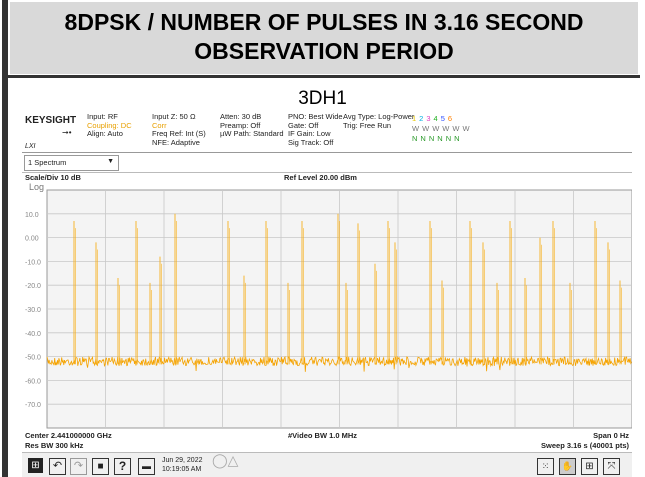 Image resolution: width=645 pixels, height=477 pixels. Describe the element at coordinates (110, 161) in the screenshot. I see `dropdown-arrow: ▼` at that location.